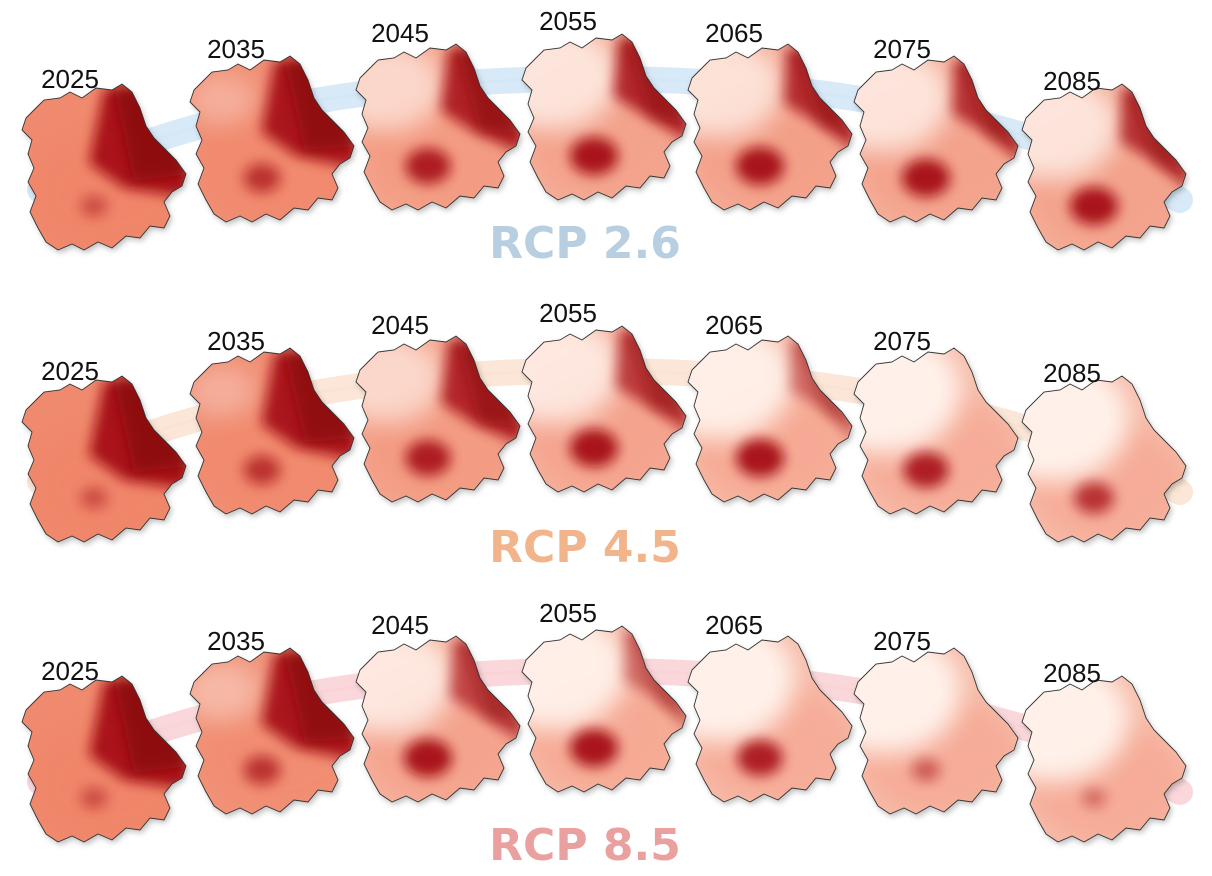 The width and height of the screenshot is (1212, 876). I want to click on scenario-label: RCP 4.5, so click(585, 547).